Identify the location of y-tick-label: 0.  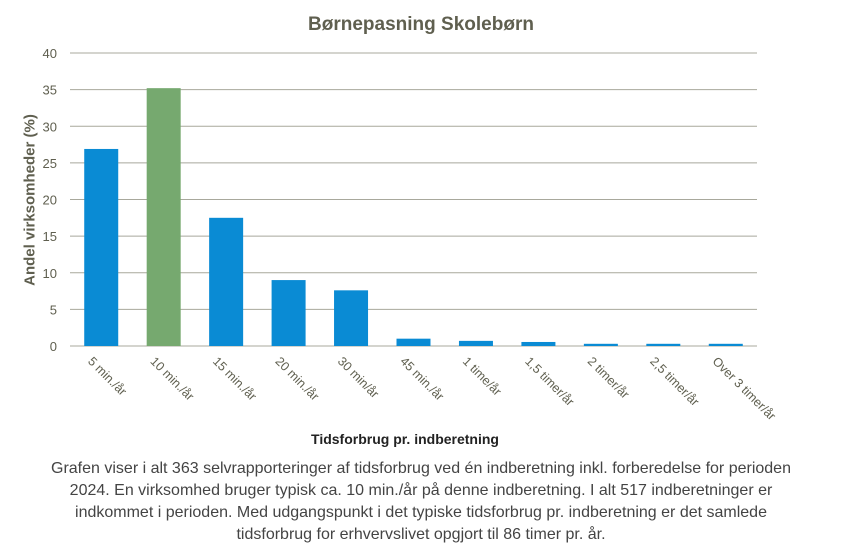
(53, 346).